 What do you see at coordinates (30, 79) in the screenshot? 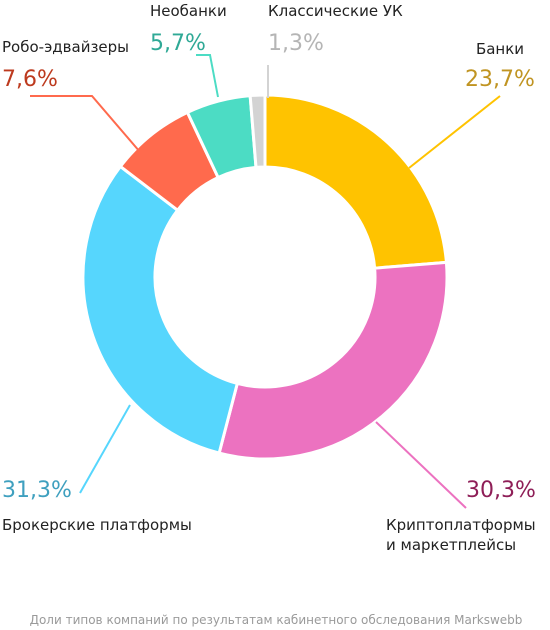
I see `value-label-4: 7,6%` at bounding box center [30, 79].